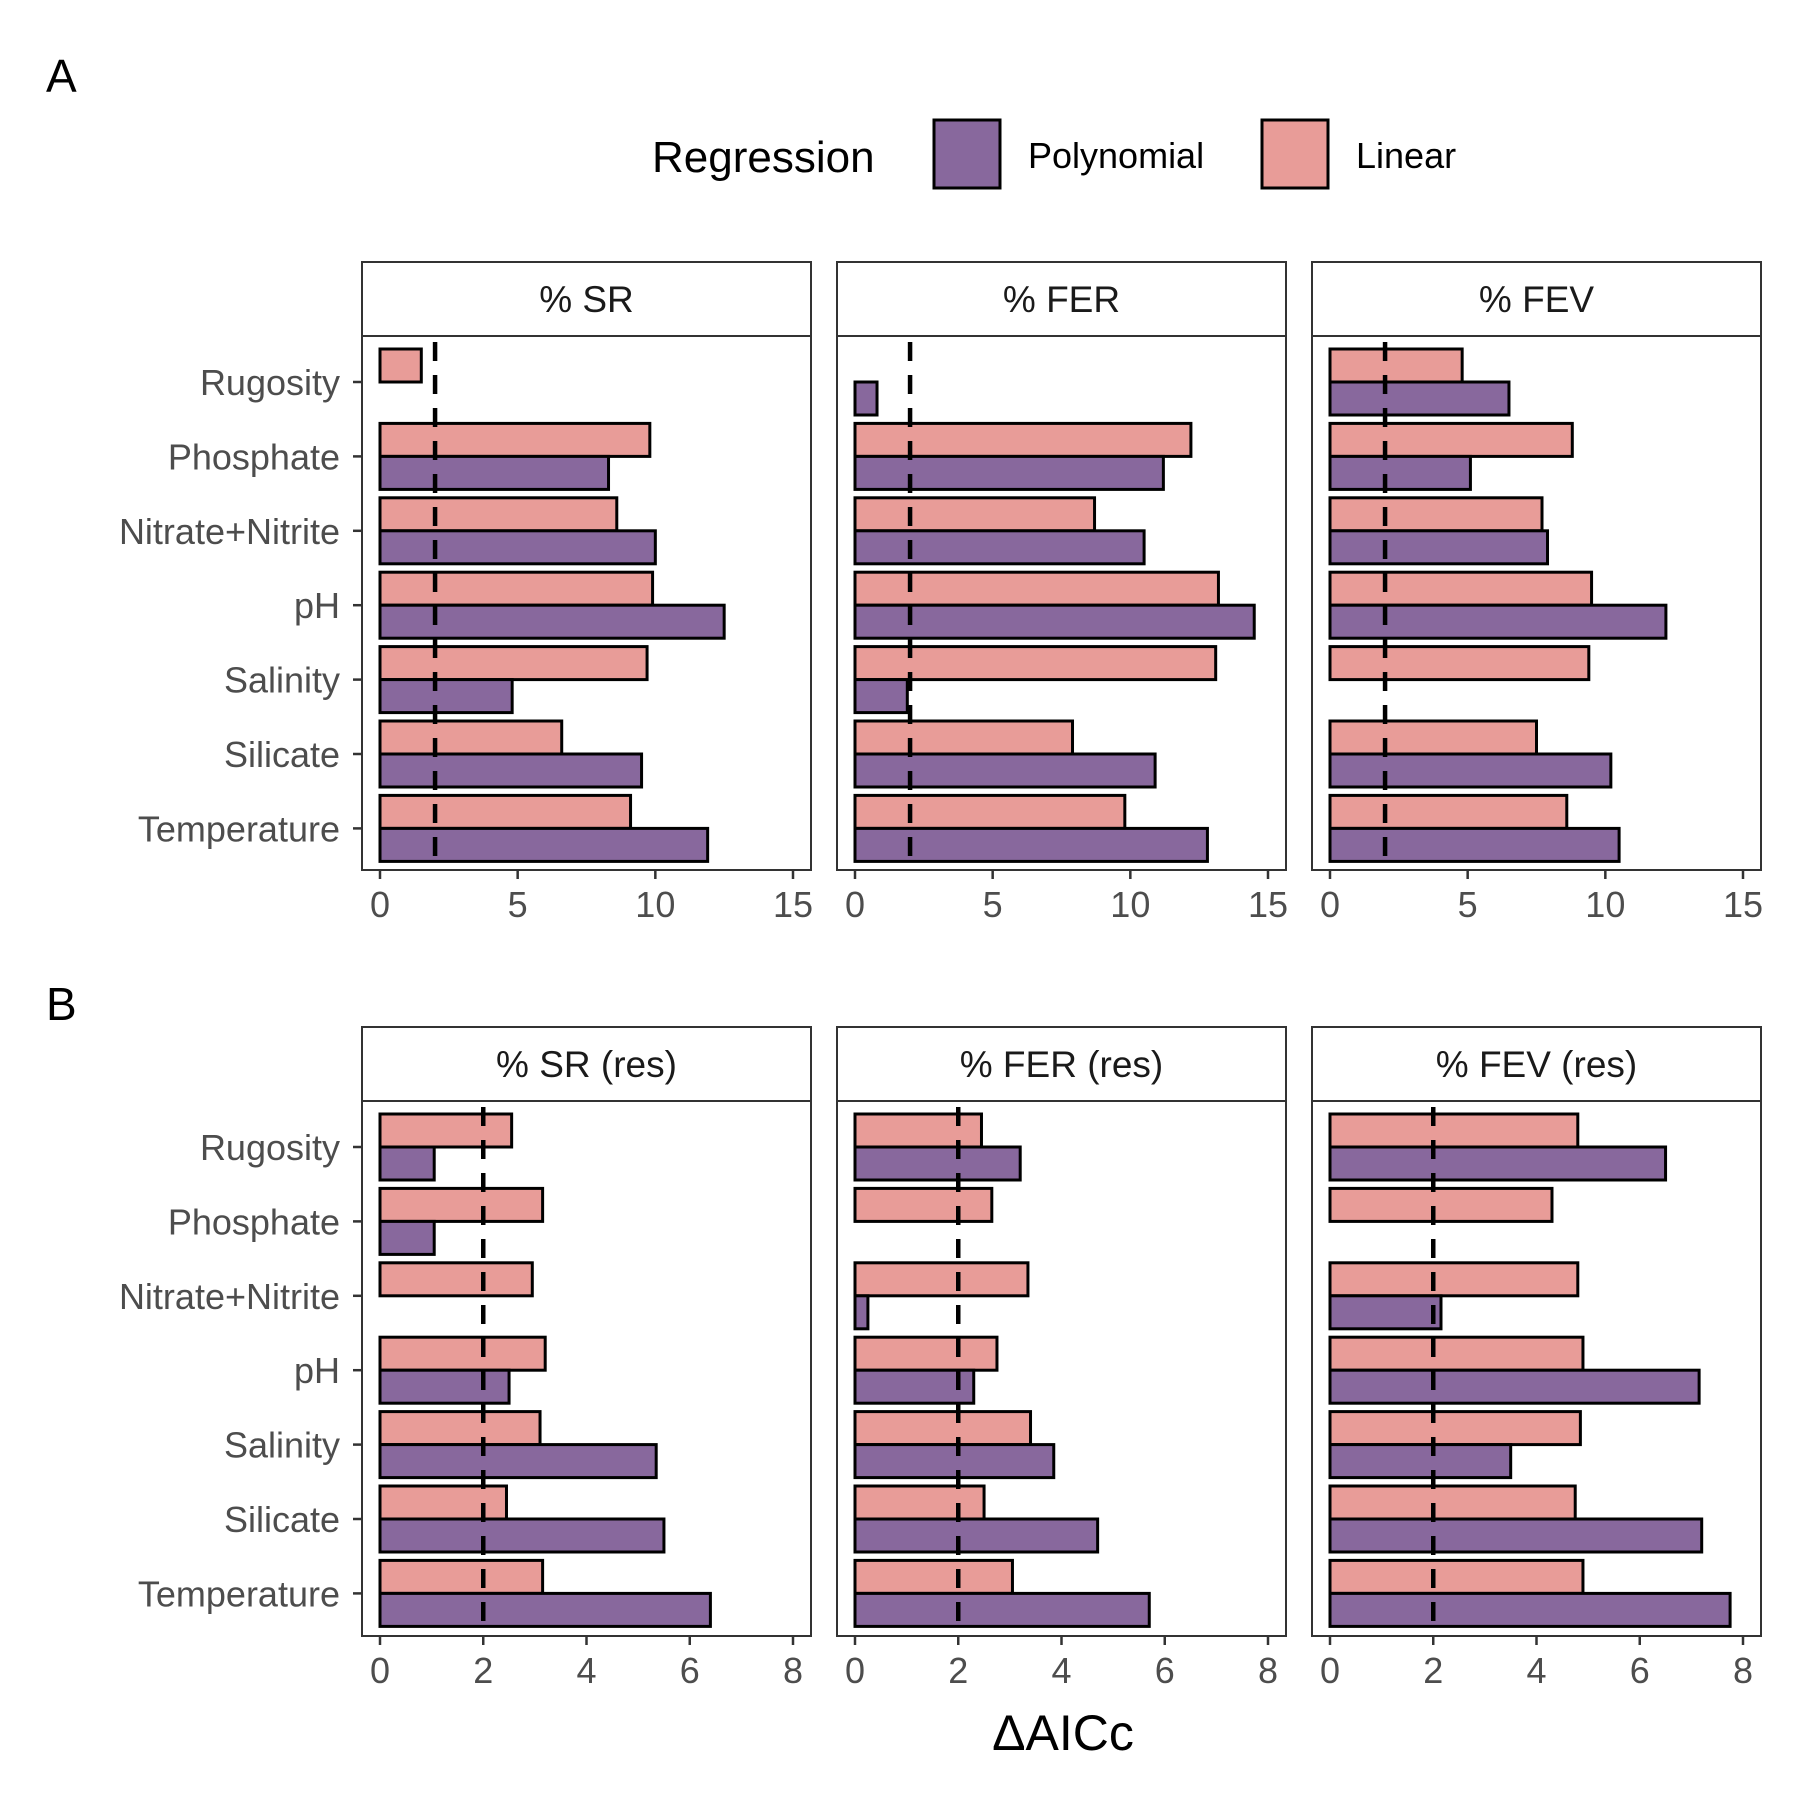 Image resolution: width=1800 pixels, height=1800 pixels. What do you see at coordinates (967, 154) in the screenshot?
I see `legend-key-polynomial` at bounding box center [967, 154].